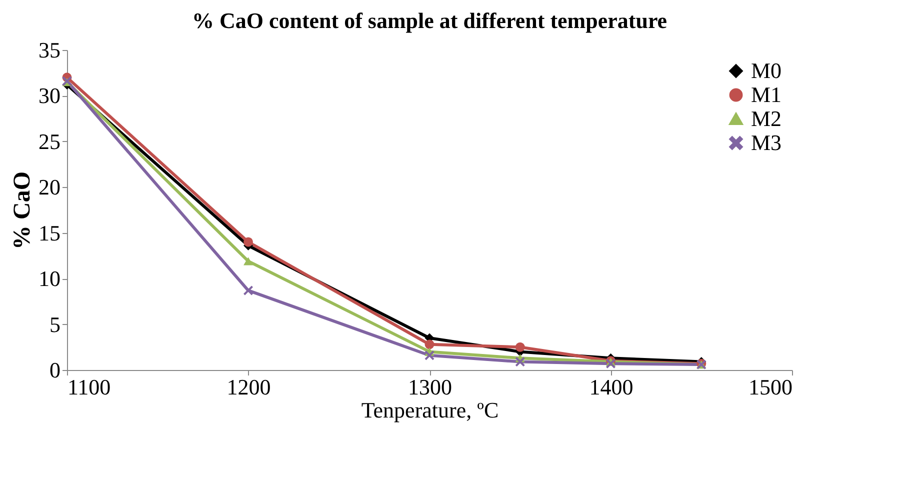 This screenshot has width=909, height=488. I want to click on y-tick-label: 5, so click(55, 324).